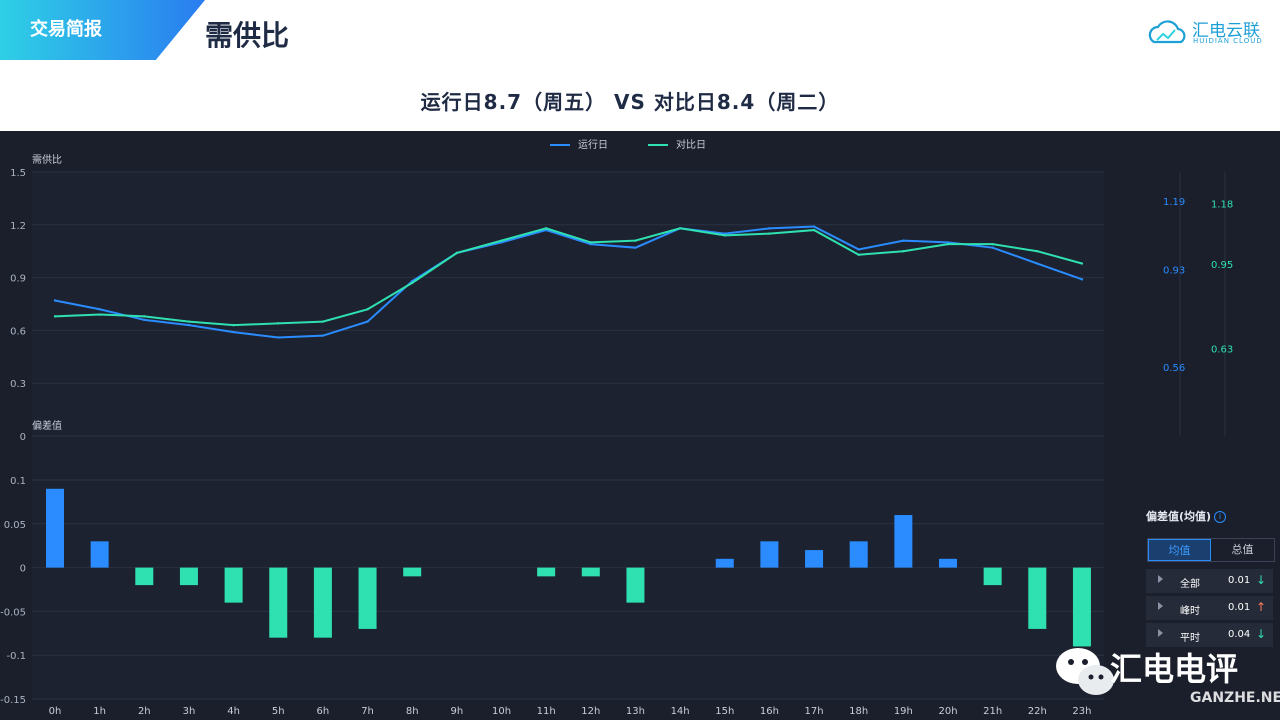 Image resolution: width=1280 pixels, height=720 pixels. I want to click on panel-title: 偏差值(均值), so click(1179, 516).